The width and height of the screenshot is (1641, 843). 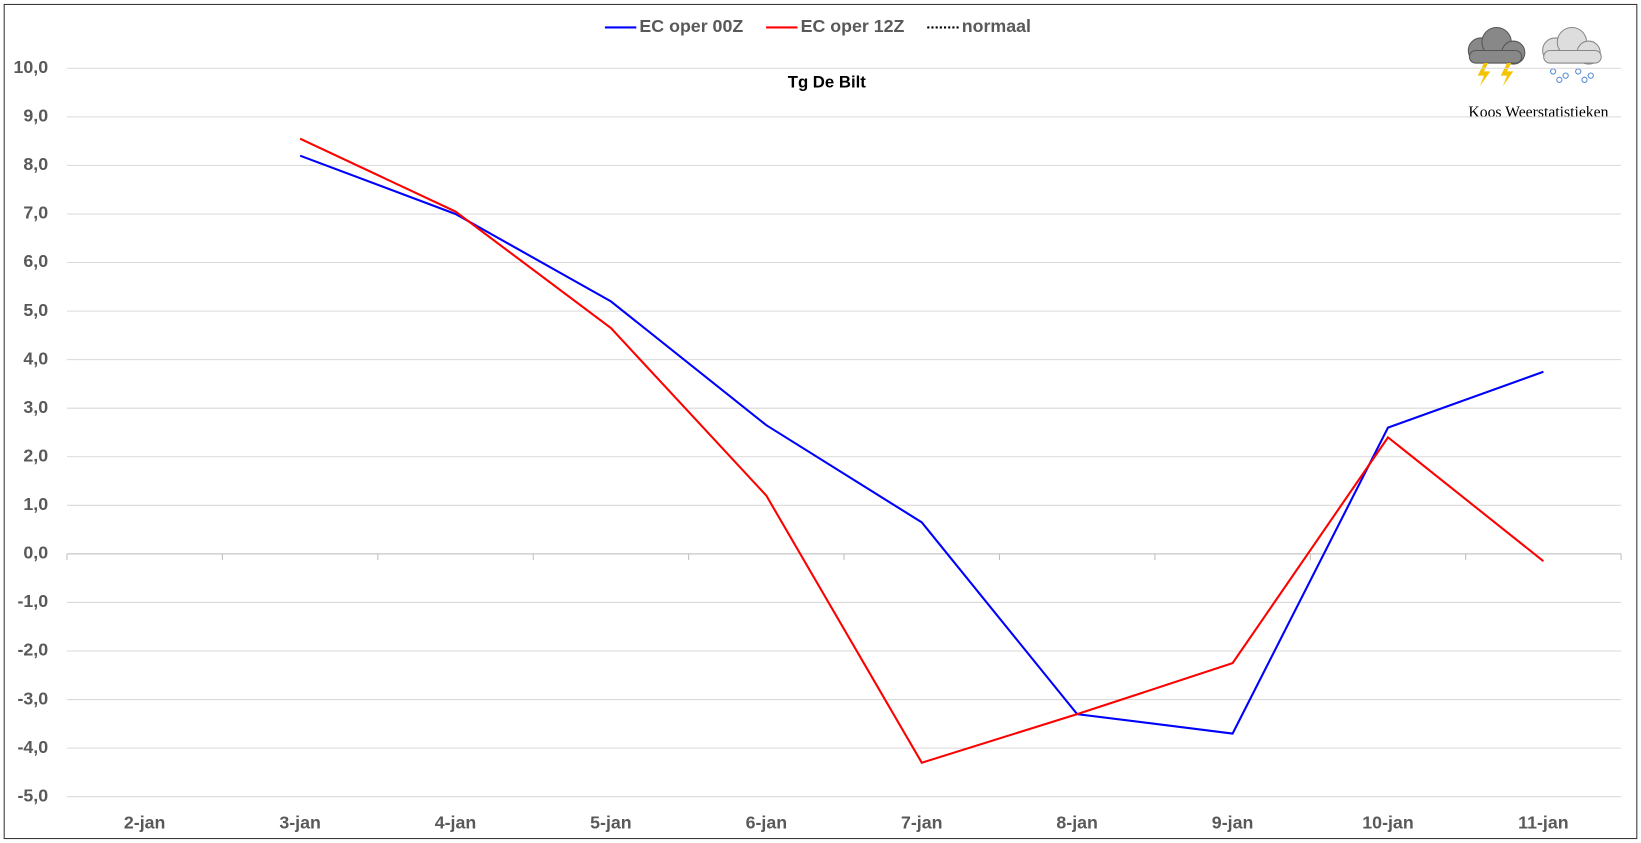 What do you see at coordinates (145, 823) in the screenshot?
I see `x-tick-label: 2-jan` at bounding box center [145, 823].